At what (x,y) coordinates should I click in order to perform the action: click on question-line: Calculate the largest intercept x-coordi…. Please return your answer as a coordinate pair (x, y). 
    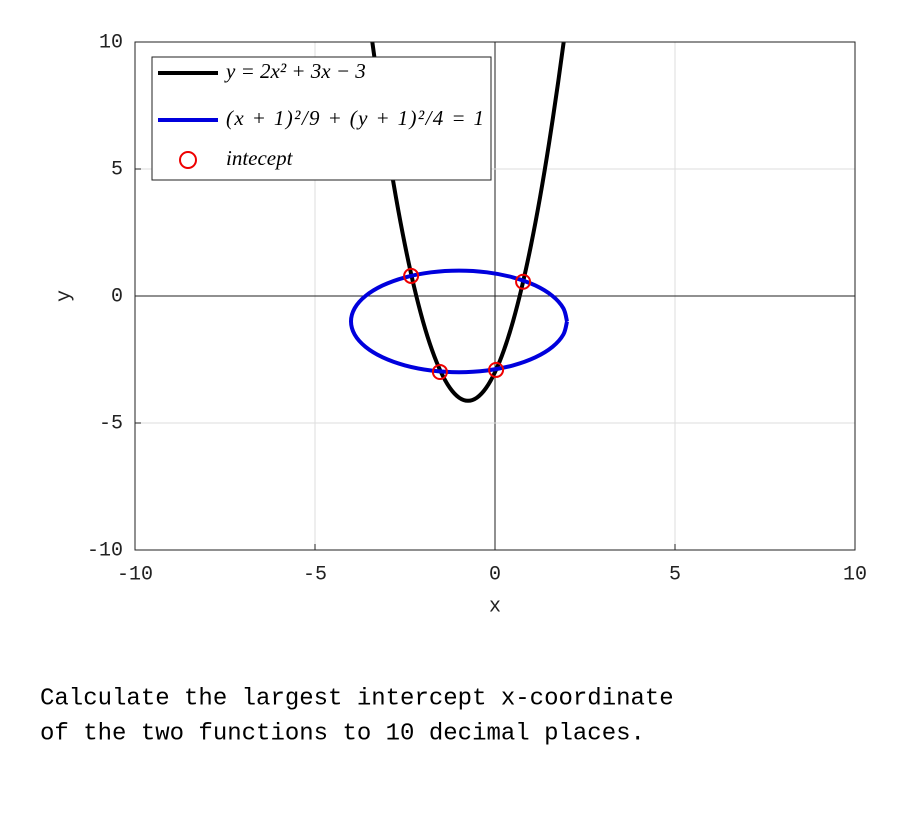
    Looking at the image, I should click on (357, 698).